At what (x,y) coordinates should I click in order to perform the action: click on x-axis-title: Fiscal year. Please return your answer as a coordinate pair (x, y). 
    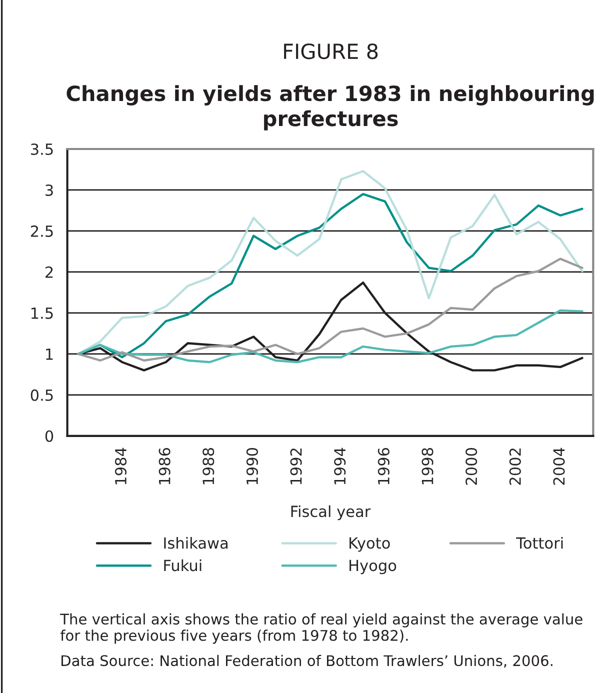
    Looking at the image, I should click on (331, 512).